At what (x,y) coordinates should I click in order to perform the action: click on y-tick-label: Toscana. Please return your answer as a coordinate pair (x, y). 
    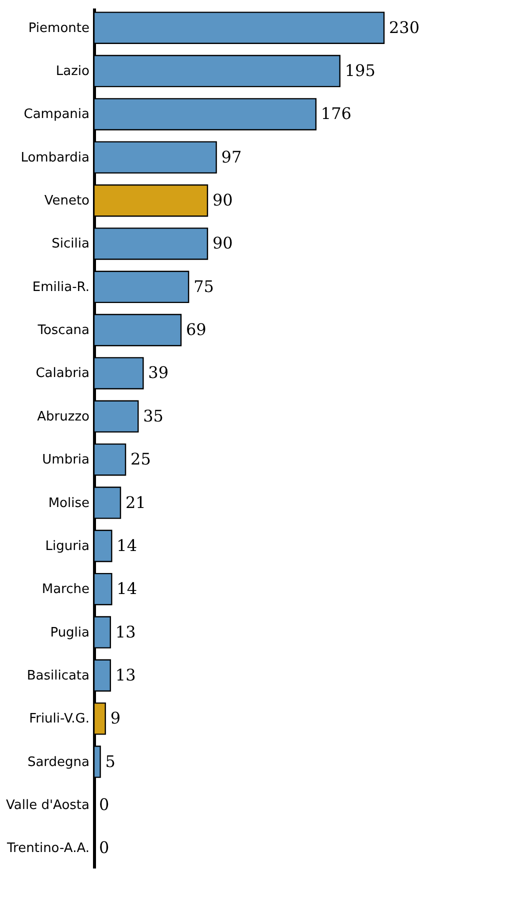
    Looking at the image, I should click on (63, 330).